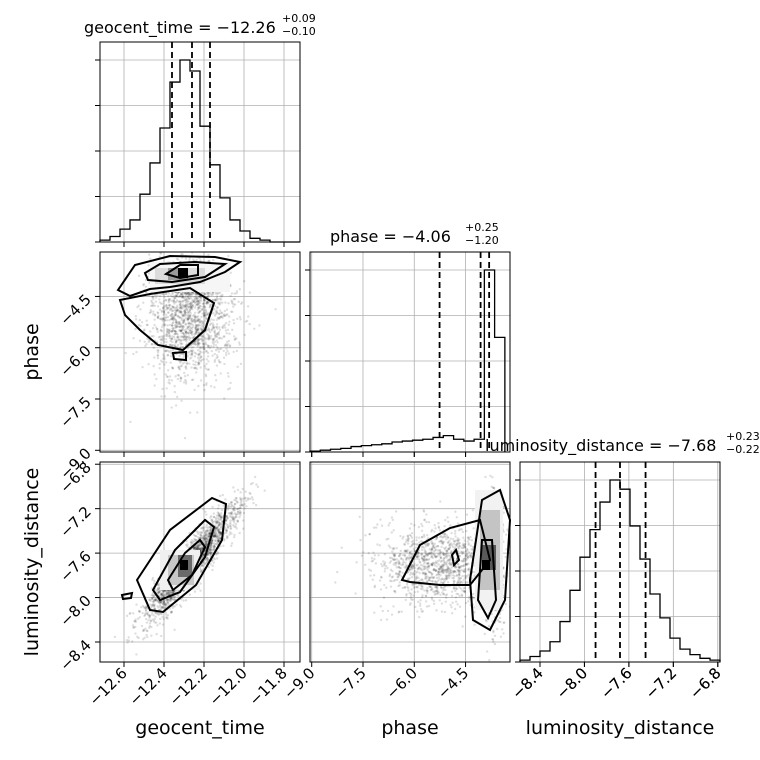 The height and width of the screenshot is (760, 760). Describe the element at coordinates (200, 142) in the screenshot. I see `hist-panel-geocent-time-frame` at that location.